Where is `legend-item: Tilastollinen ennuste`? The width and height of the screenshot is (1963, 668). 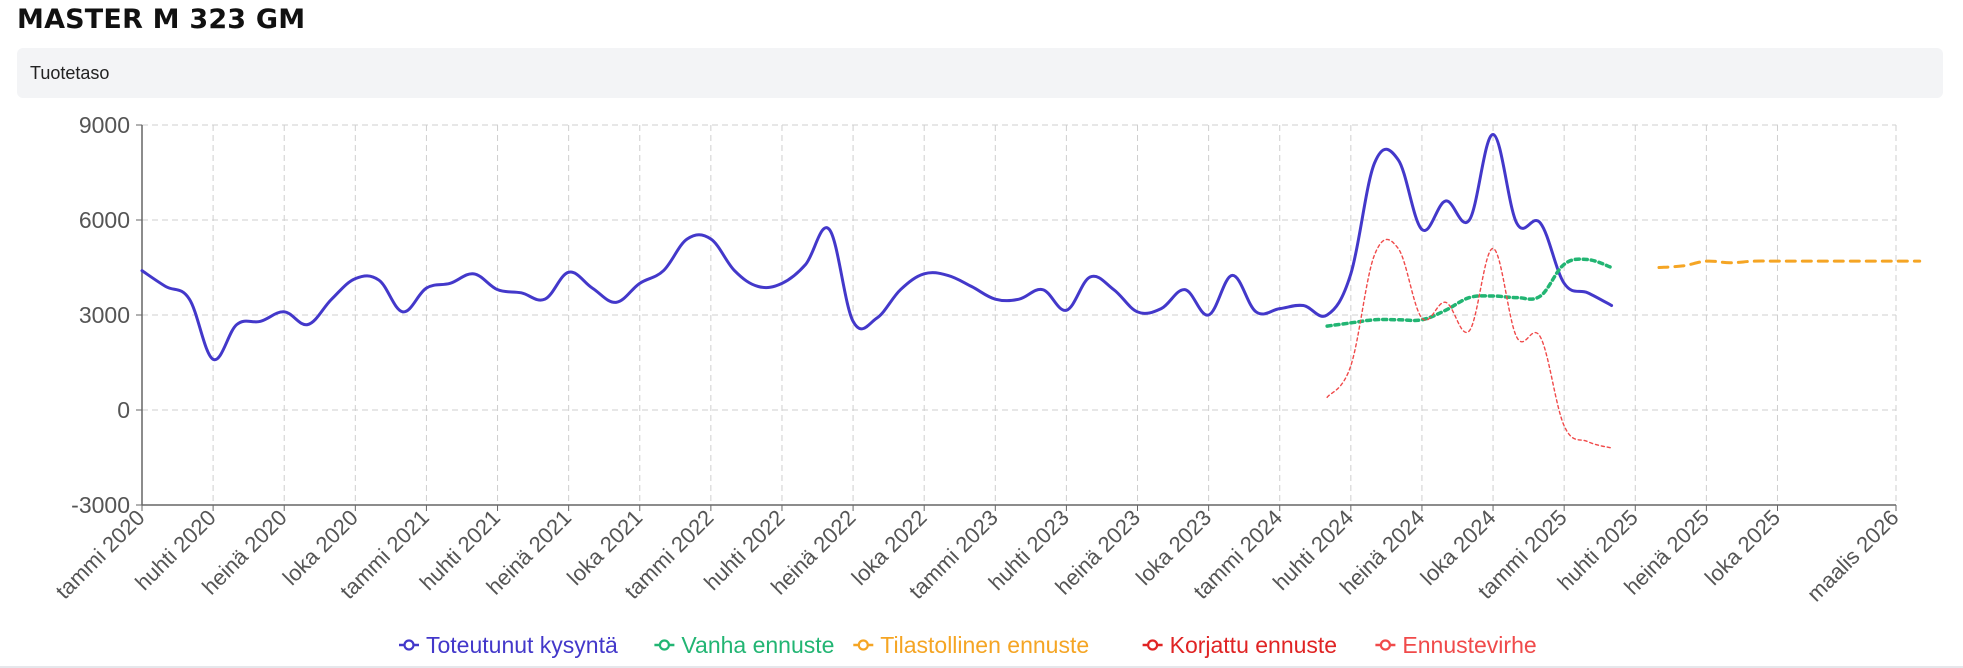
legend-item: Tilastollinen ennuste is located at coordinates (971, 645).